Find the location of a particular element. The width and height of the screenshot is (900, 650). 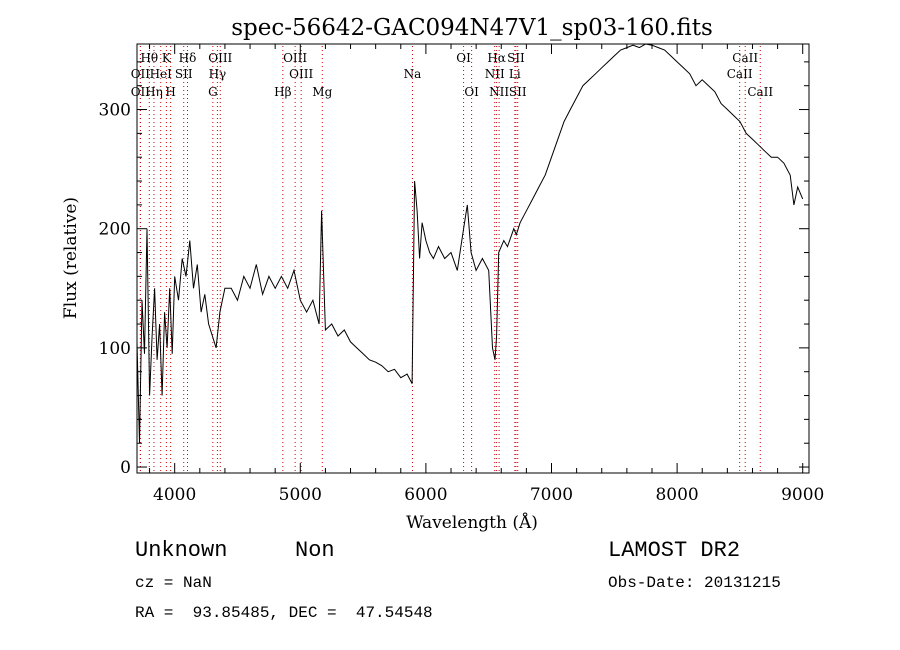

line-label-15: Li is located at coordinates (515, 74).